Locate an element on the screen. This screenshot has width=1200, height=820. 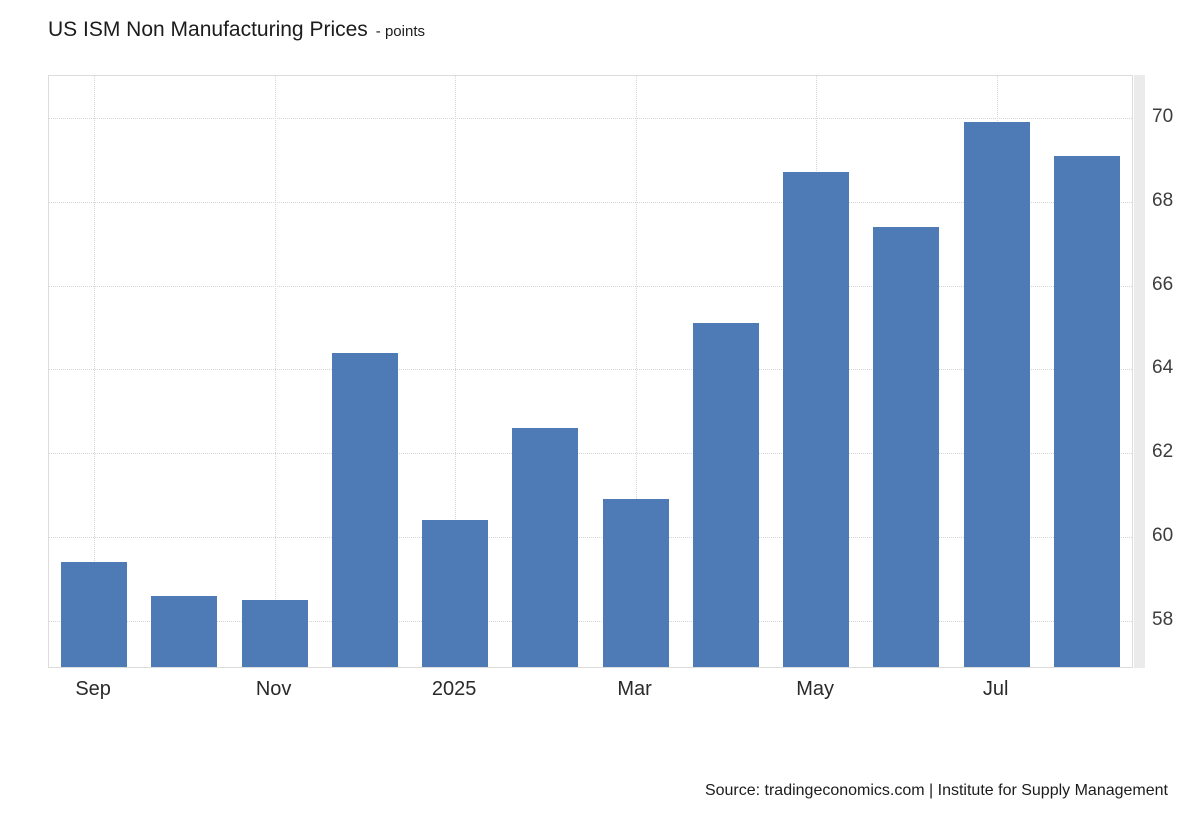
bar-dec-2024 is located at coordinates (364, 509).